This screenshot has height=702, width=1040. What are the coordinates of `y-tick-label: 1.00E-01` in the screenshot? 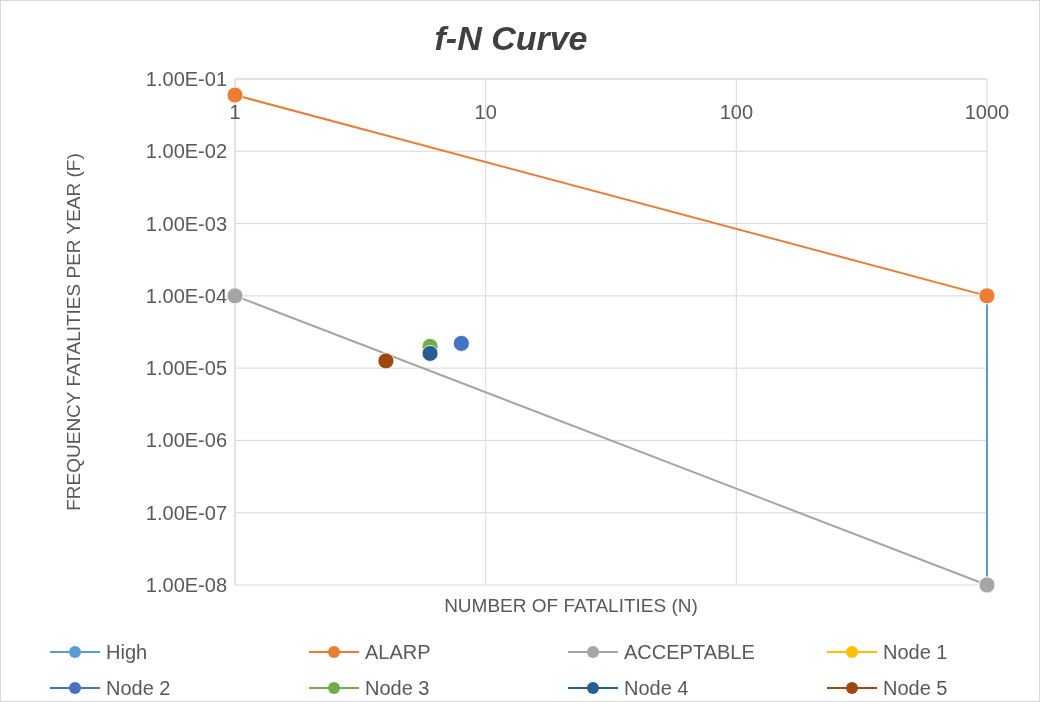 It's located at (186, 79).